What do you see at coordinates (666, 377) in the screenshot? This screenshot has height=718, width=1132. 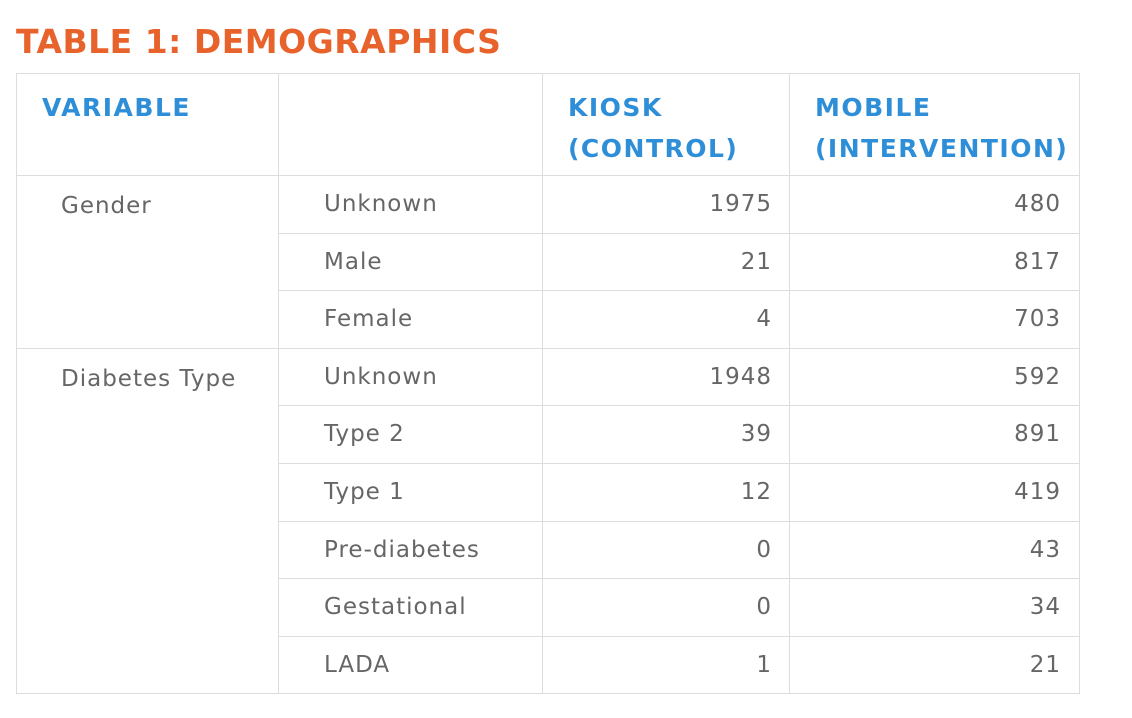 I see `kiosk-value: 1948` at bounding box center [666, 377].